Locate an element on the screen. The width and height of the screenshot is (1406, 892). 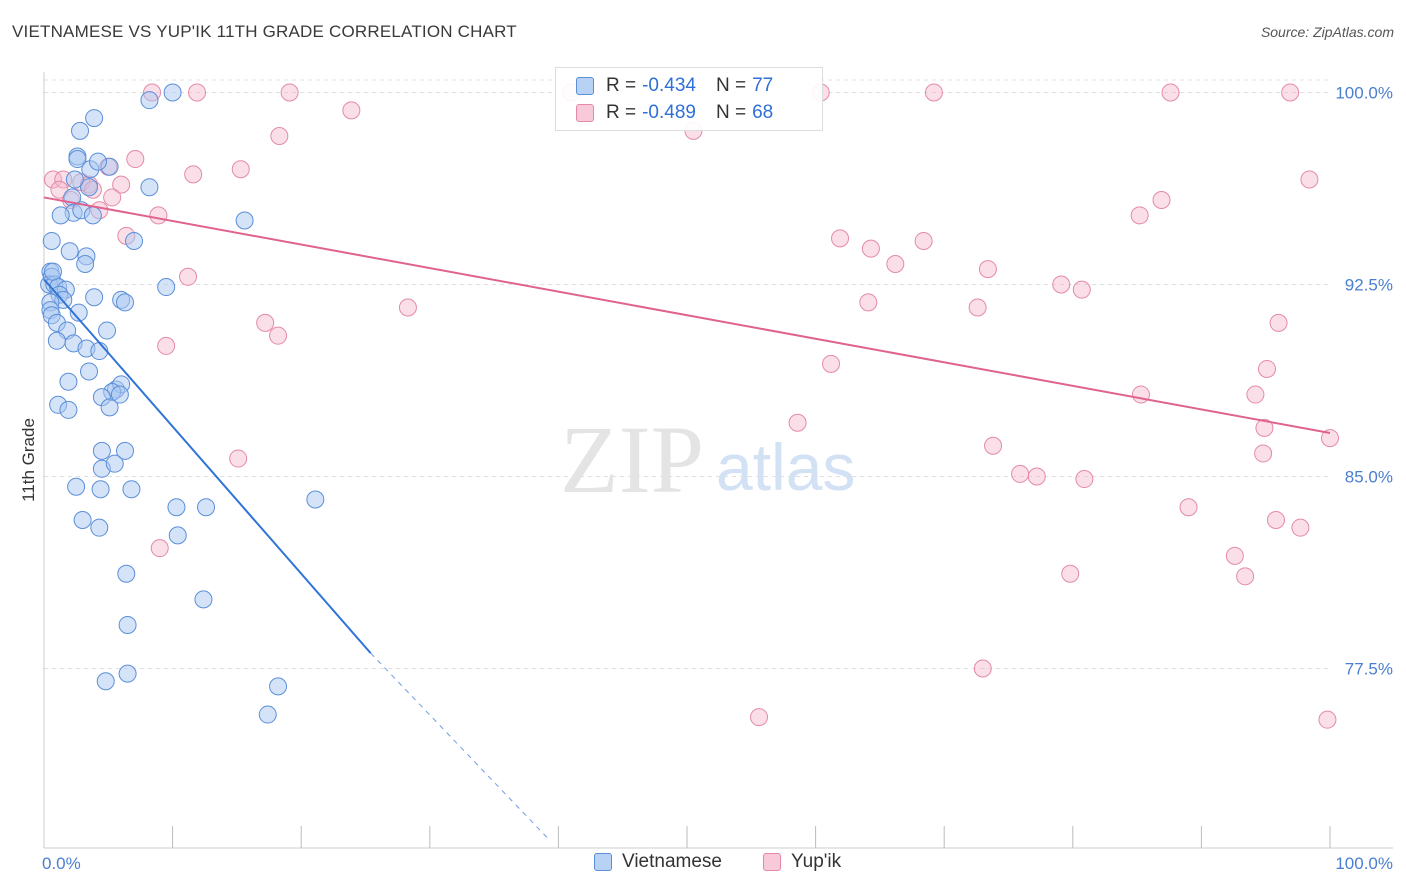
y-tick-label: 85.0% is located at coordinates (1369, 476).